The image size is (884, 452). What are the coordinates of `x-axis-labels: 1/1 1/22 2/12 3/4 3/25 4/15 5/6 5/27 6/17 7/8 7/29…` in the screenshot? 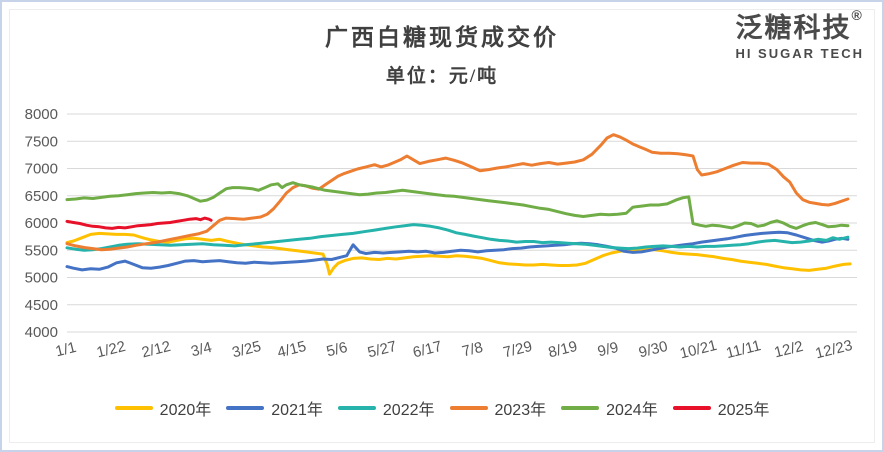 It's located at (454, 350).